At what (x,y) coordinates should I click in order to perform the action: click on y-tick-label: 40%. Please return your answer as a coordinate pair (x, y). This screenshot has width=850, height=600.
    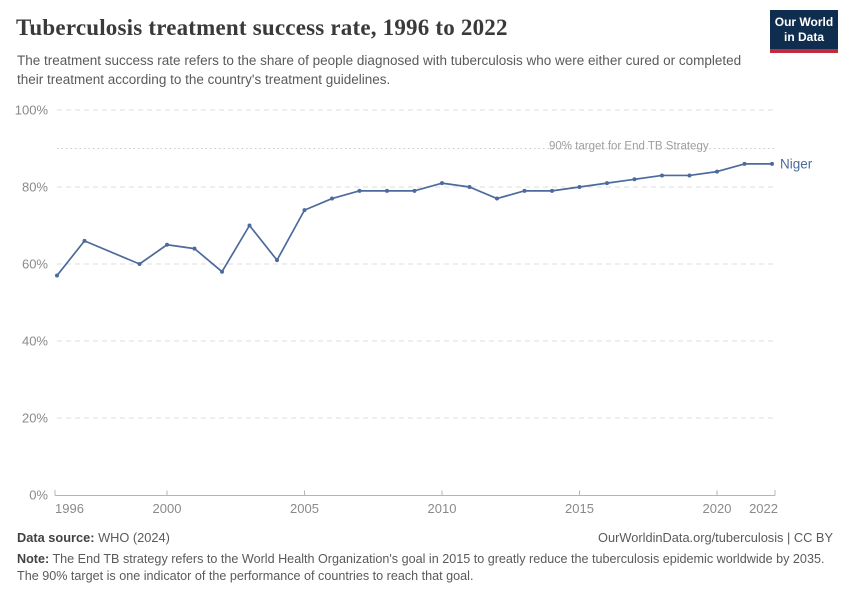
    Looking at the image, I should click on (35, 341).